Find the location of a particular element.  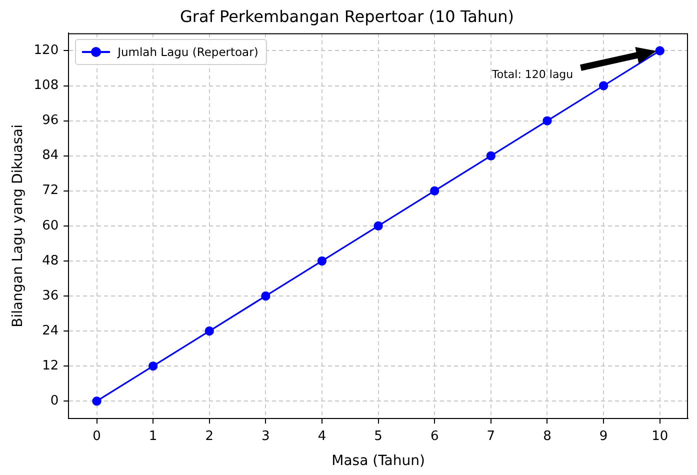

legend-label: Jumlah Lagu (Repertoar) is located at coordinates (188, 52).